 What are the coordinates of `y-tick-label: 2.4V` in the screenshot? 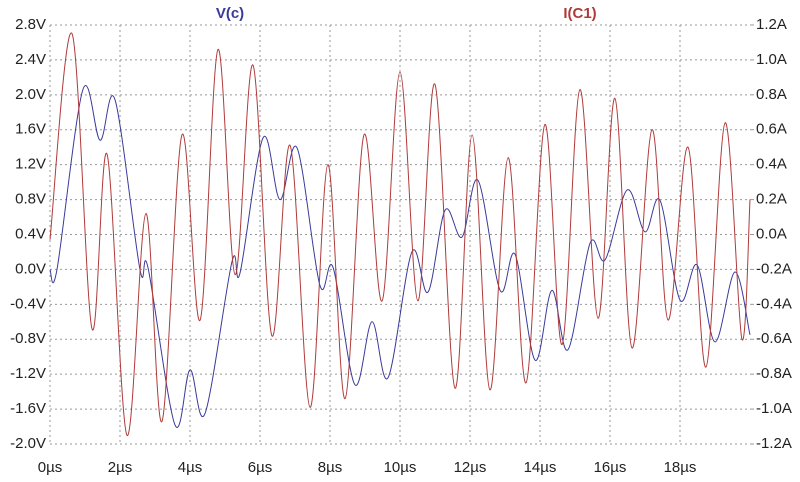 It's located at (30, 59).